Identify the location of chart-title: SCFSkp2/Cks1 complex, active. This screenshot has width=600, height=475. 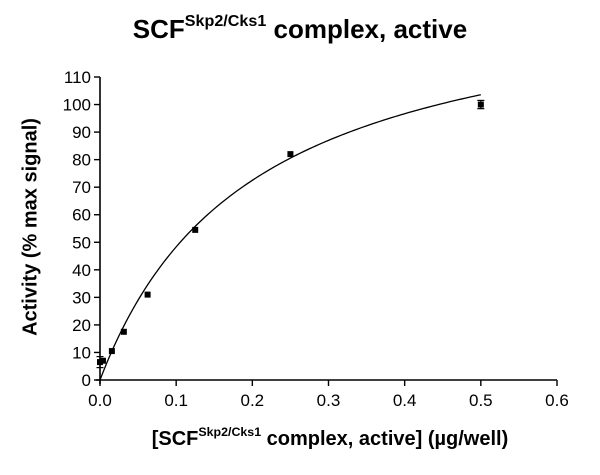
(300, 27).